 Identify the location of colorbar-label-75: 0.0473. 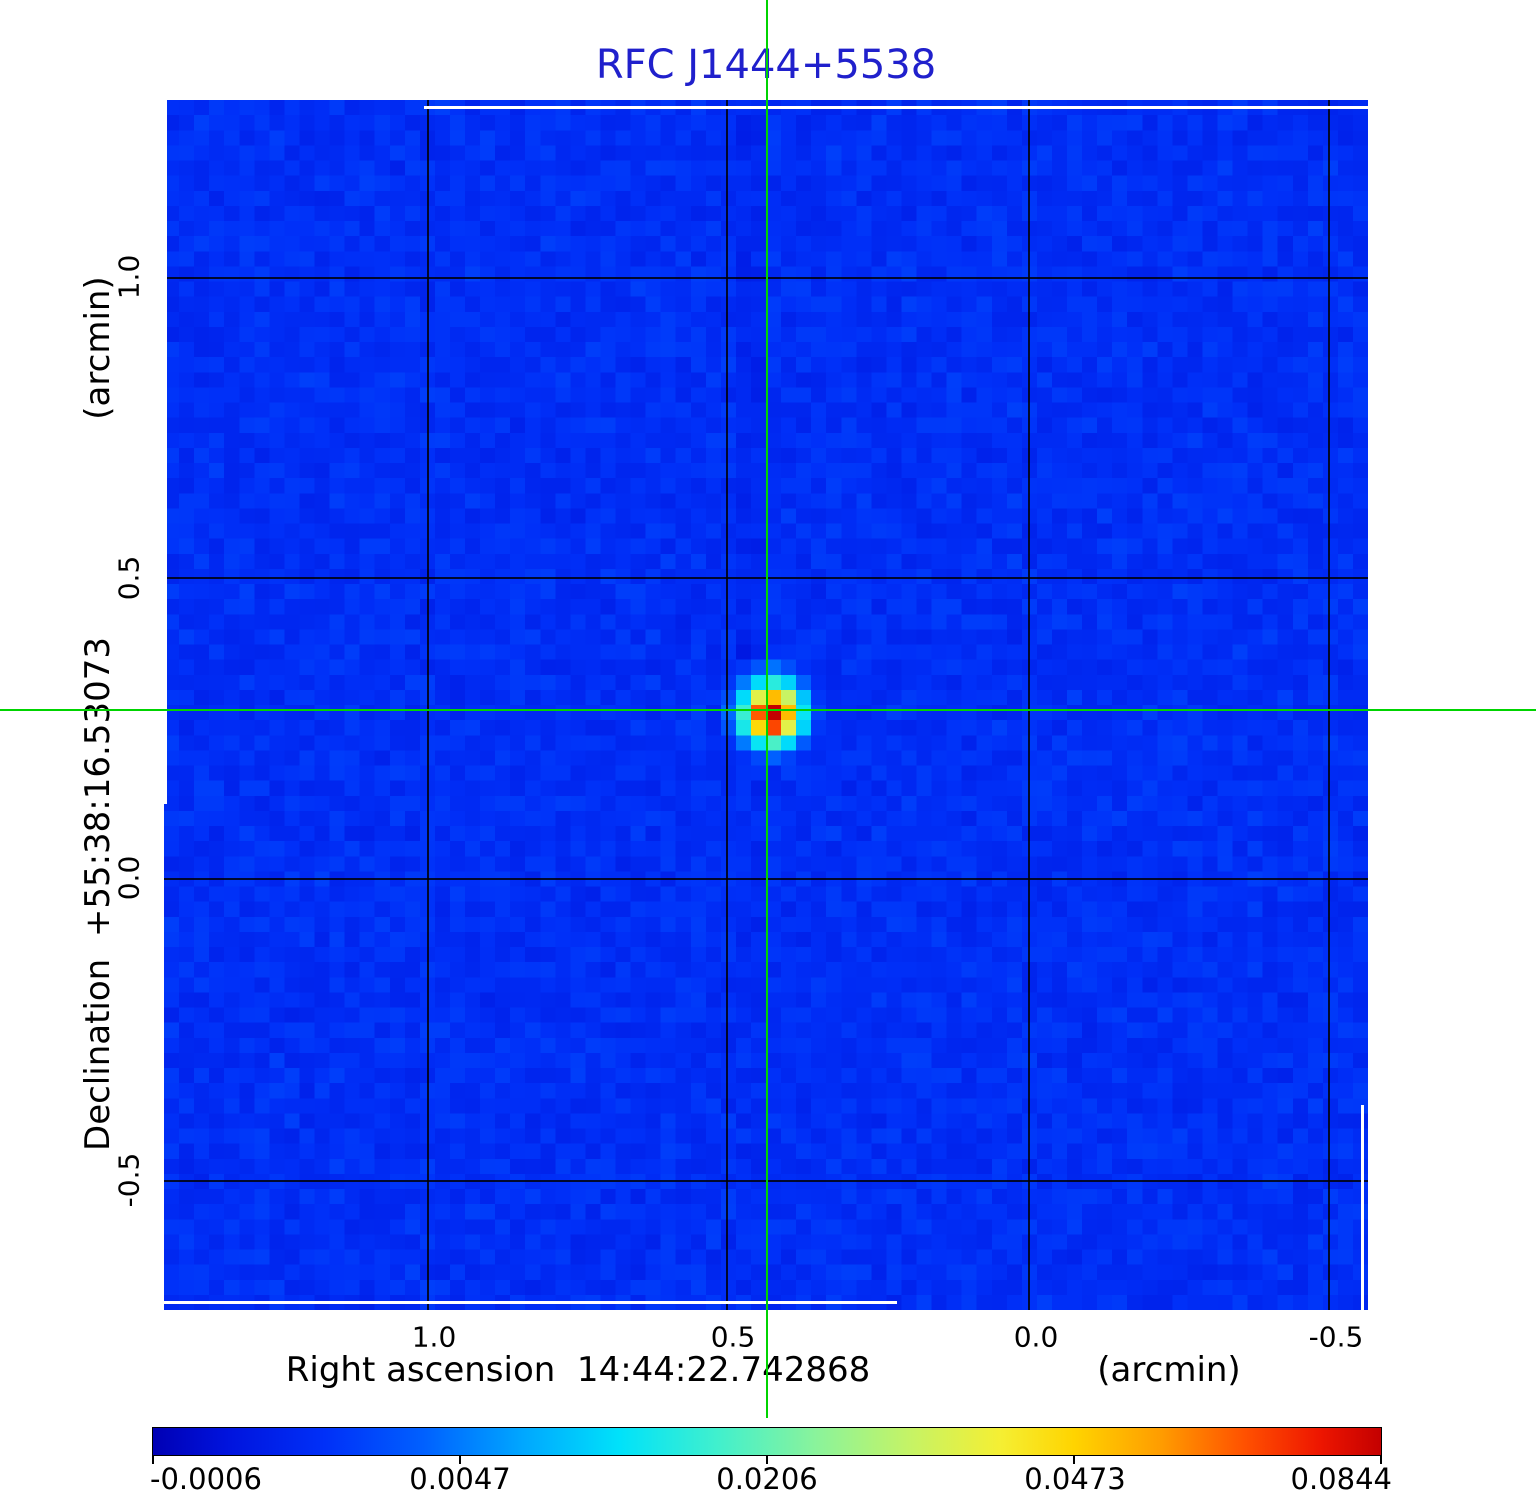
(1075, 1479).